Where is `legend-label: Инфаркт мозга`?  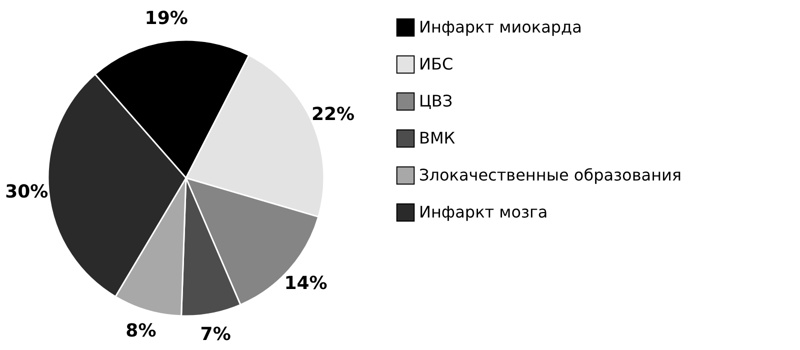
legend-label: Инфаркт мозга is located at coordinates (483, 212).